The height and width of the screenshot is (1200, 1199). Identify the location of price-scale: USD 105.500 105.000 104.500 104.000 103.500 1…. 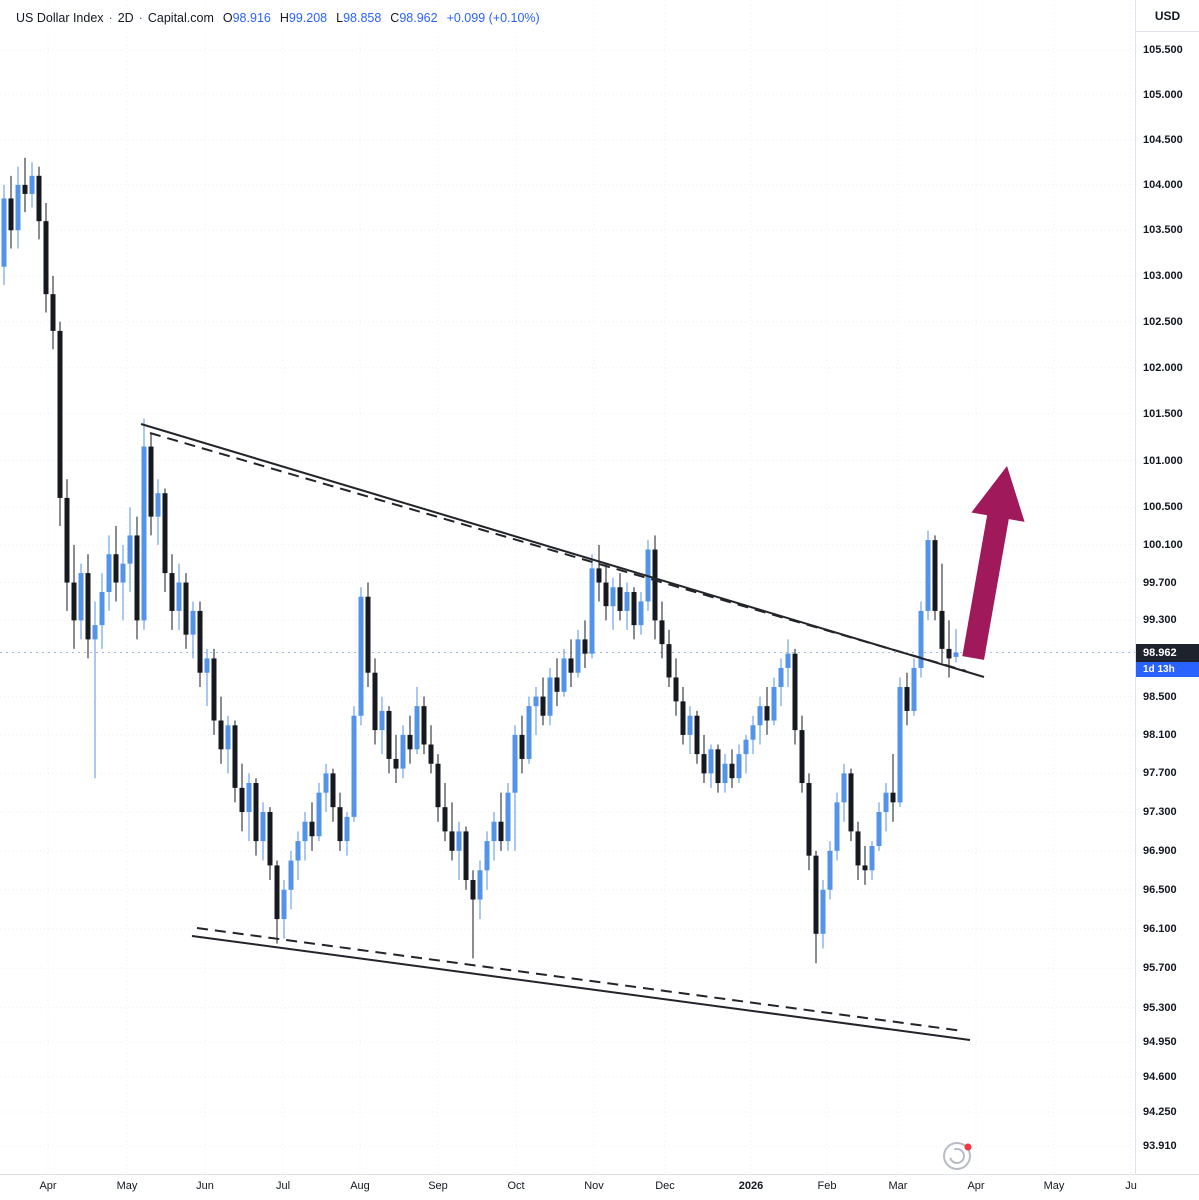
(1167, 587).